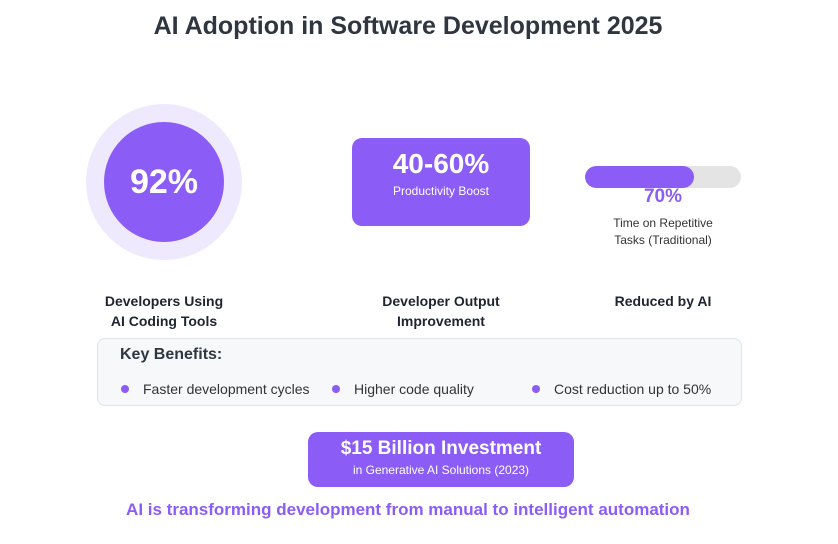 This screenshot has width=838, height=544. What do you see at coordinates (663, 240) in the screenshot?
I see `repetitive-caption-line2: Tasks (Traditional)` at bounding box center [663, 240].